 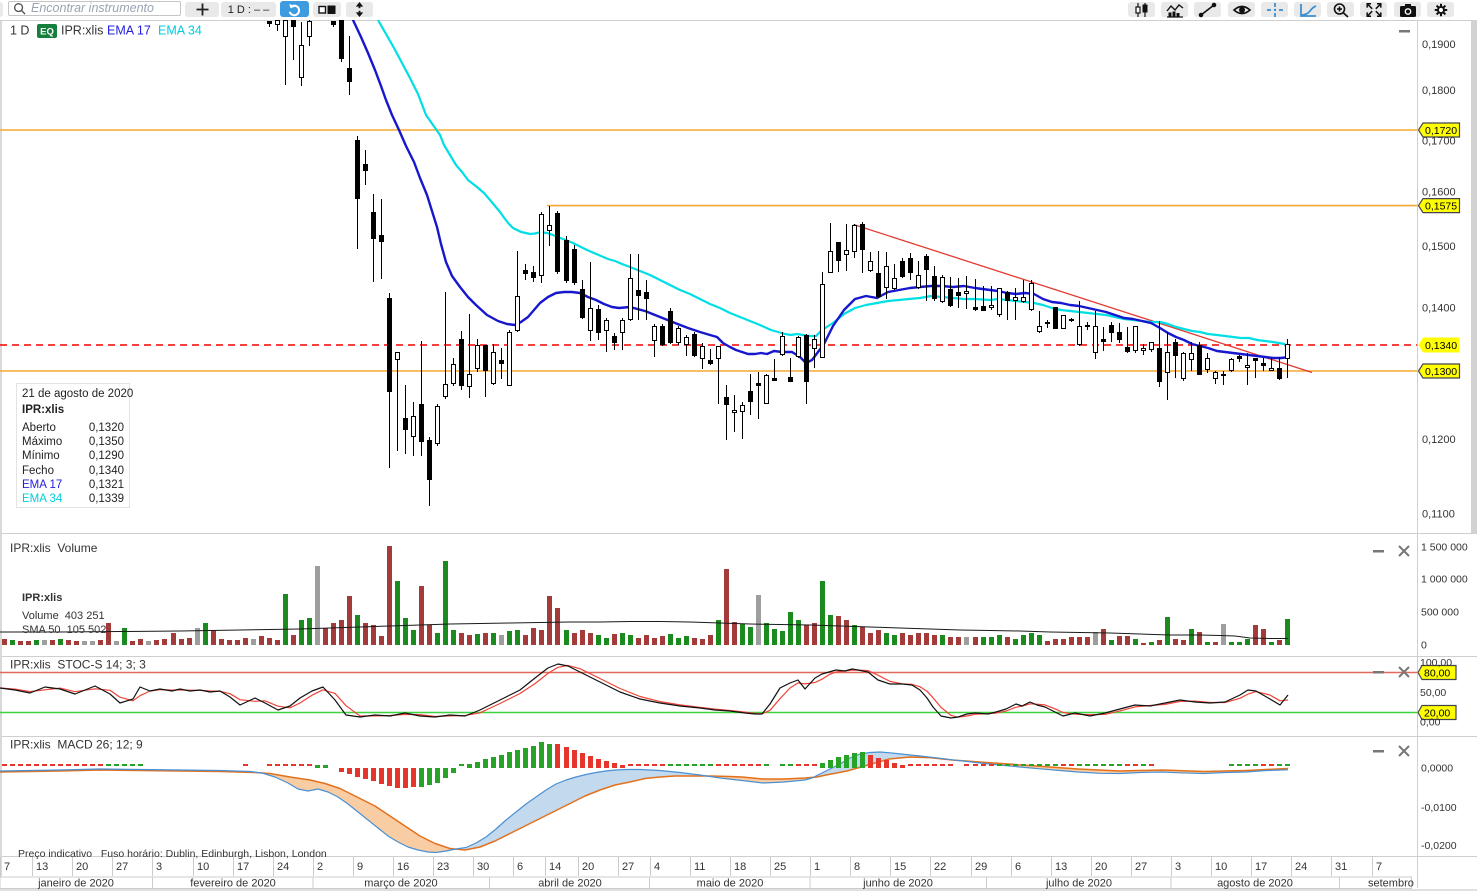 I want to click on svg-text: 1 500 000, so click(x=1444, y=548).